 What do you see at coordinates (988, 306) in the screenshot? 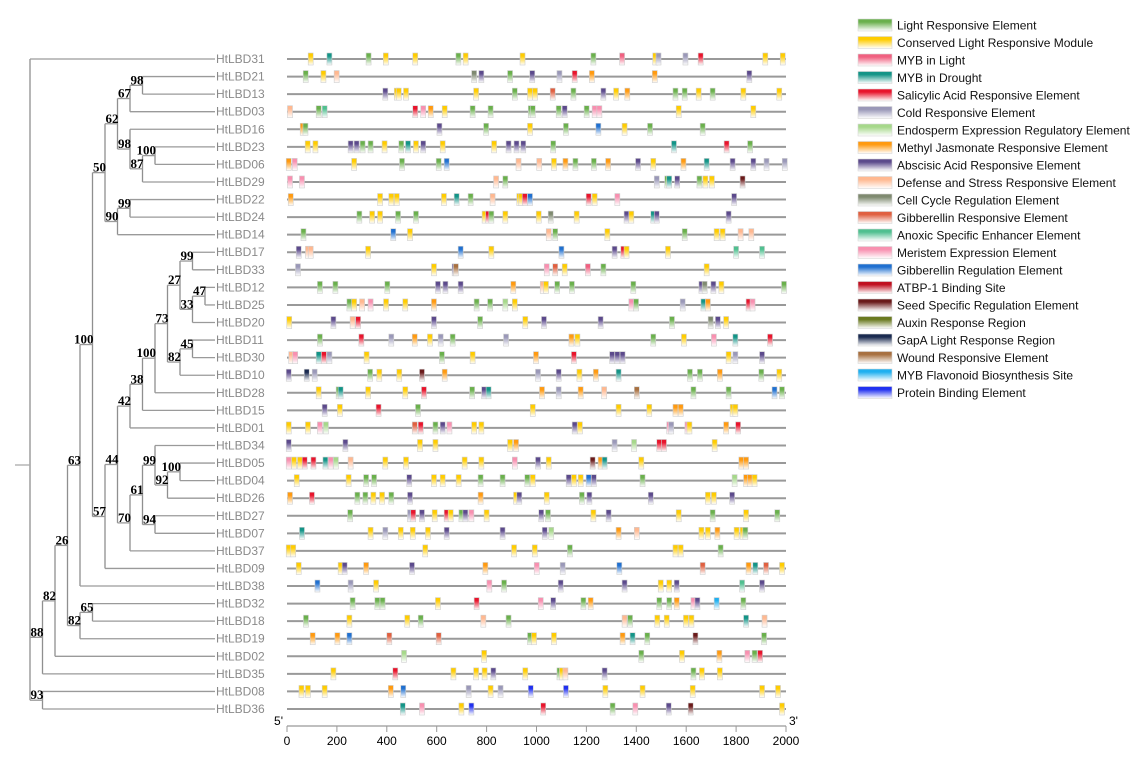
I see `legend-label: Seed Specific Regulation Element` at bounding box center [988, 306].